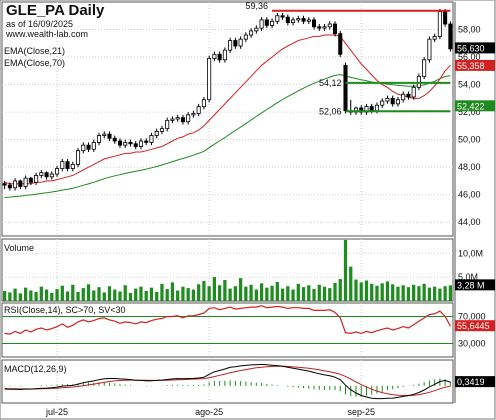 This screenshot has height=420, width=496. Describe the element at coordinates (475, 326) in the screenshot. I see `rsi-last-label-bg` at that location.